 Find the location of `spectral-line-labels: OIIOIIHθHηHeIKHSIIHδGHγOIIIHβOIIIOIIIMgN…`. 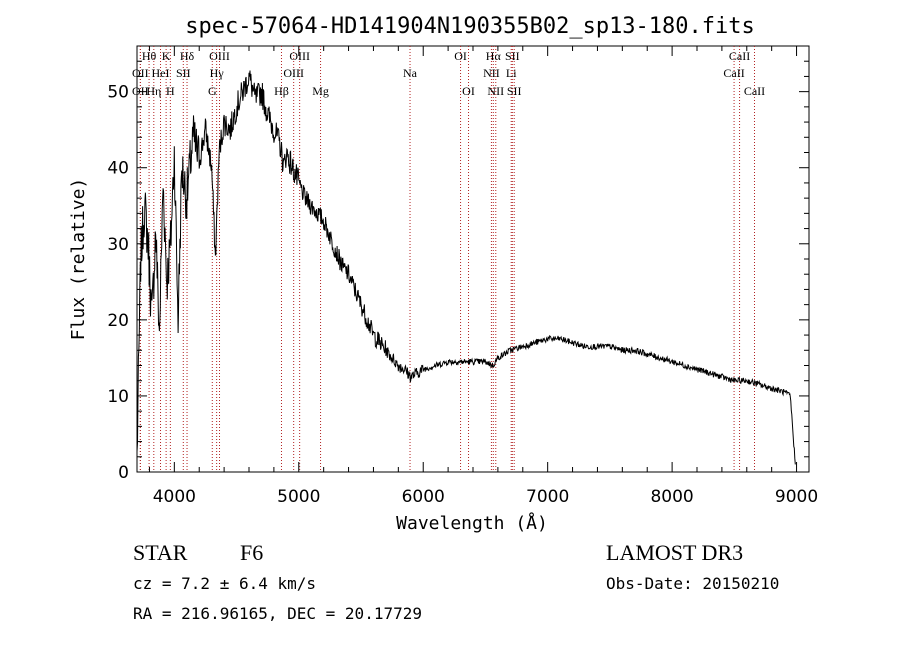

spectral-line-labels: OIIOIIHθHηHeIKHSIIHδGHγOIIIHβOIIIOIIIMgN… is located at coordinates (448, 73).